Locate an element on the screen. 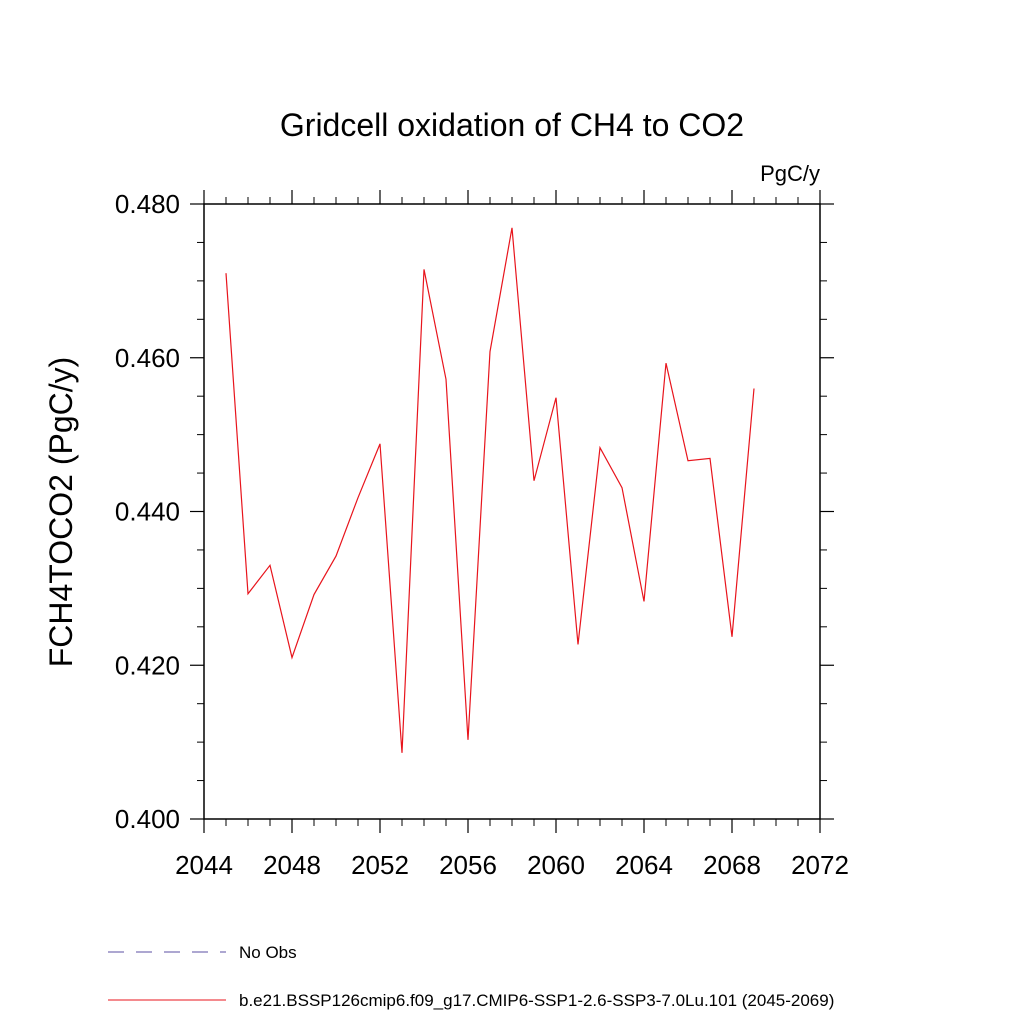  y-tick-label: 0.460 is located at coordinates (147, 358).